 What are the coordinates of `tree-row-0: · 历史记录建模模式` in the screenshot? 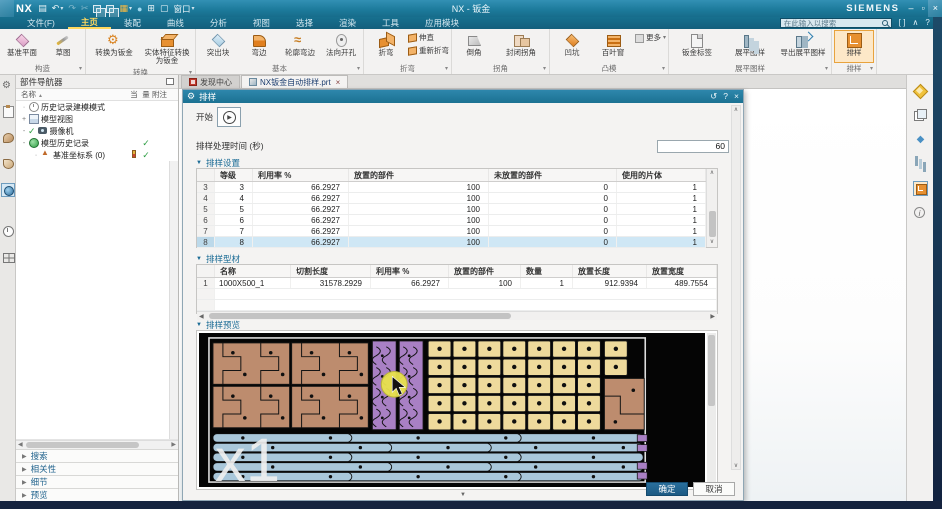 It's located at (63, 107).